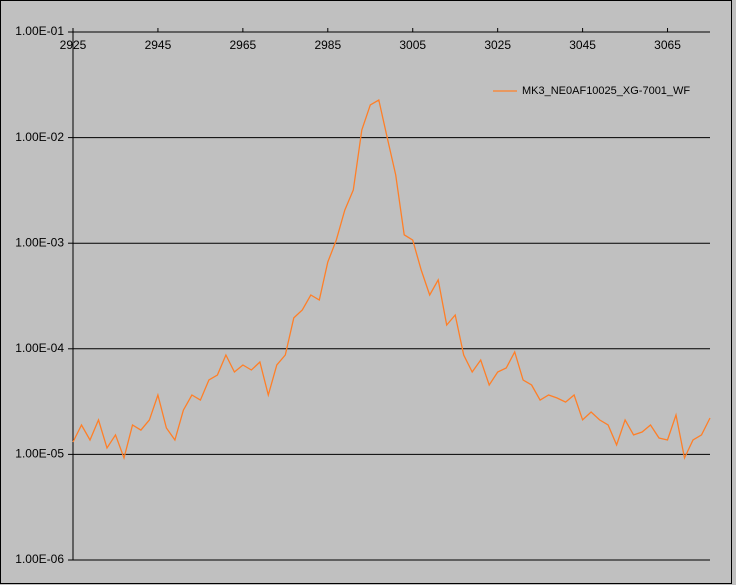 The image size is (736, 585). I want to click on x-tick-label: 2985, so click(327, 45).